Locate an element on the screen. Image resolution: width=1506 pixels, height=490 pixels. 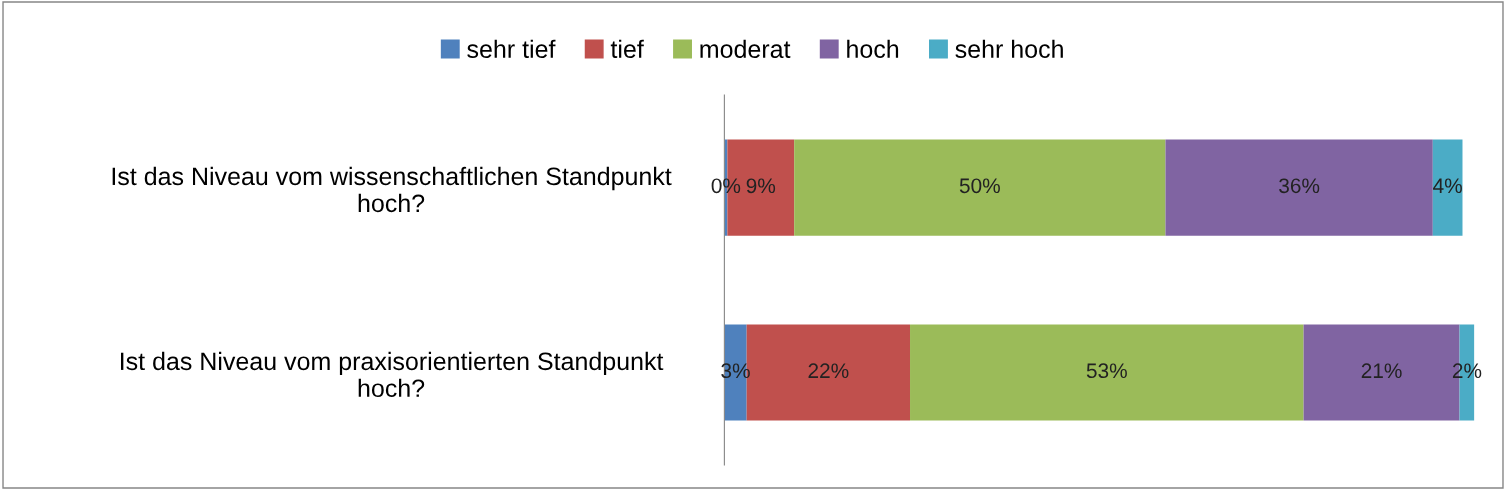
data-label: 21% is located at coordinates (1381, 371).